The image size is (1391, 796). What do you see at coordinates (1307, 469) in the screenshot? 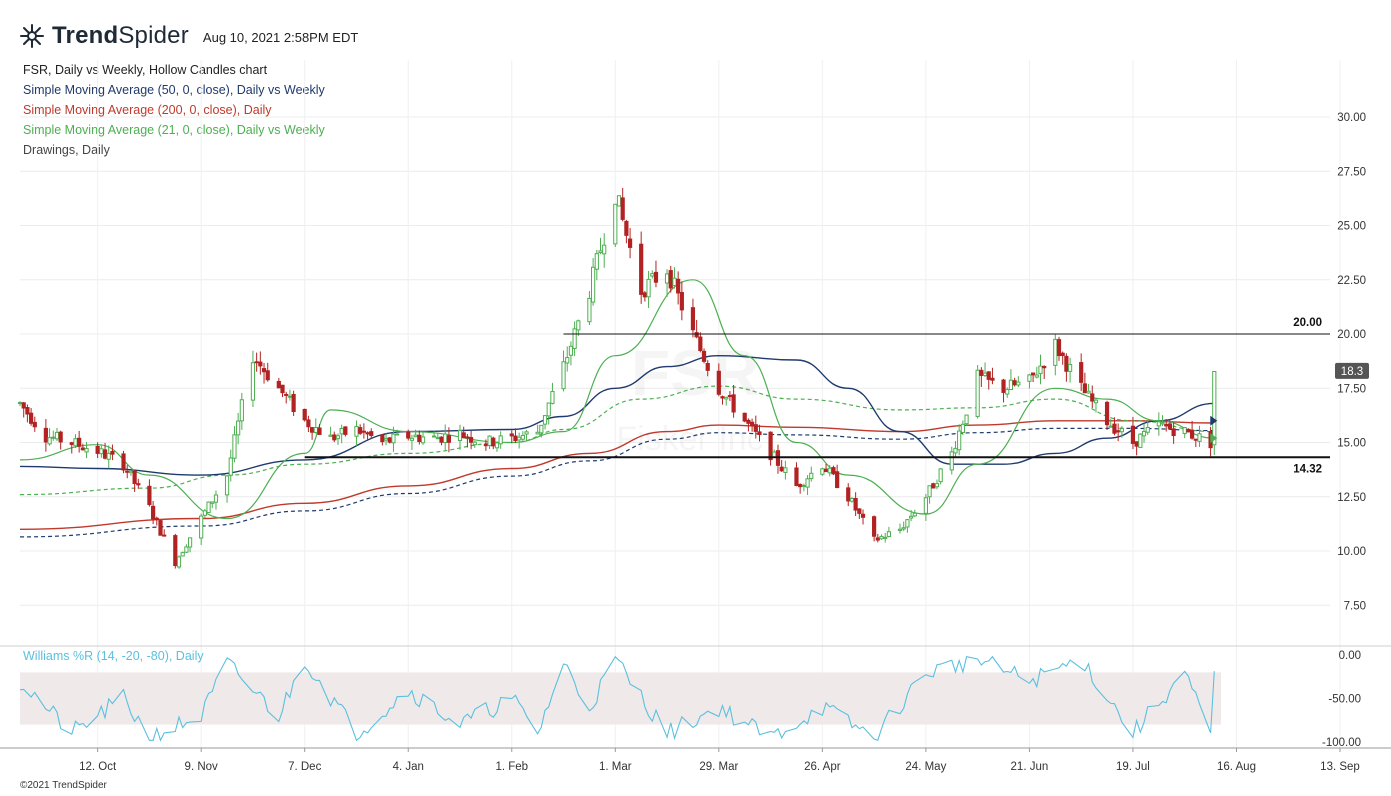
I see `support-label: 14.32` at bounding box center [1307, 469].